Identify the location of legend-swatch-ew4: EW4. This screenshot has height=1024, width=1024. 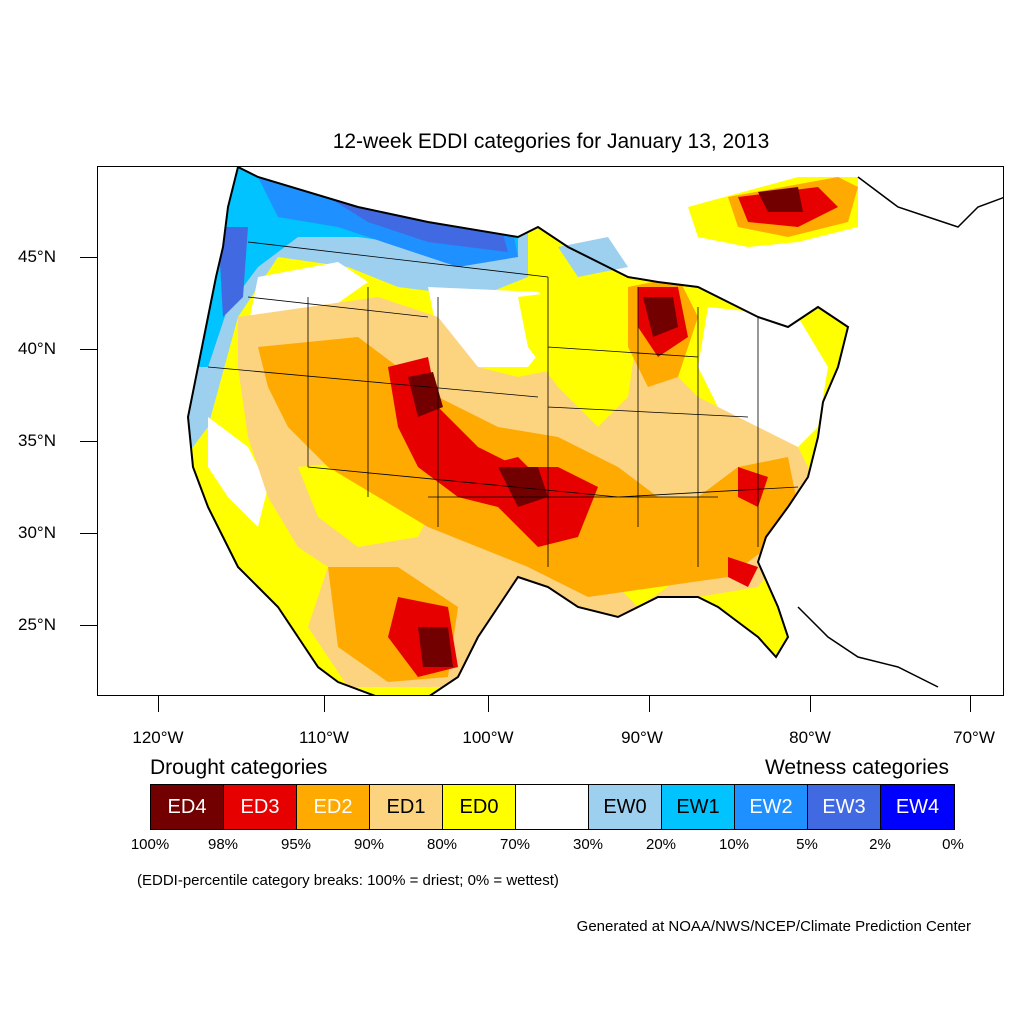
(917, 807).